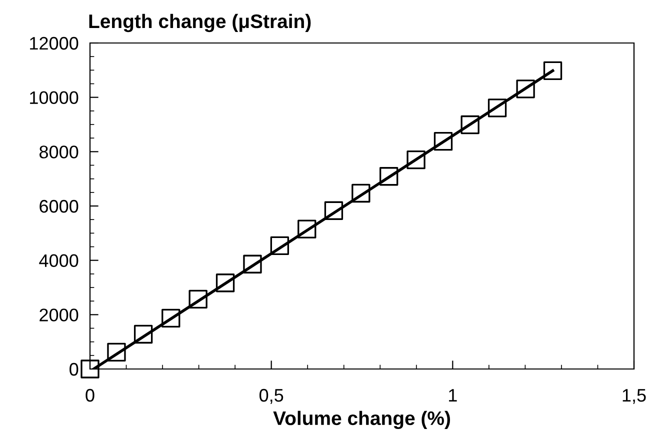 This screenshot has height=445, width=650. I want to click on y-tick-label: 8000, so click(59, 152).